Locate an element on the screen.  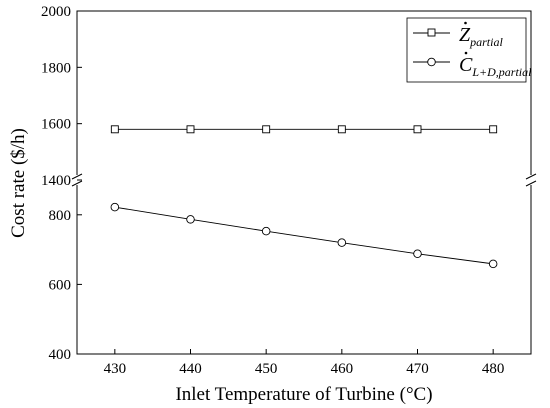
y-tick-label-1800: 1800 is located at coordinates (56, 68).